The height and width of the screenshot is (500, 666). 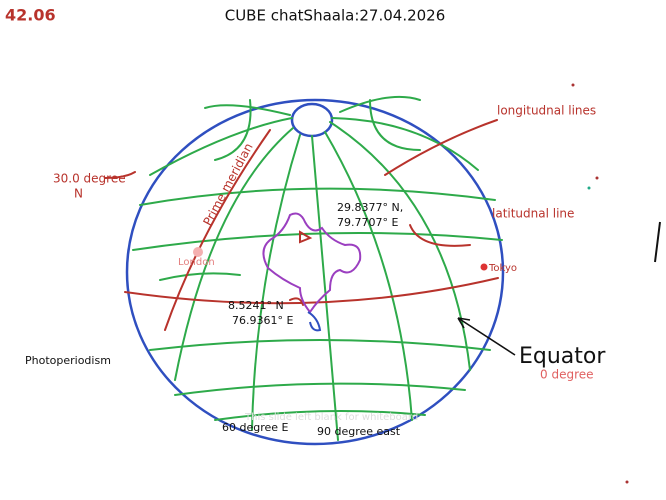 What do you see at coordinates (567, 375) in the screenshot?
I see `label: 0 degree` at bounding box center [567, 375].